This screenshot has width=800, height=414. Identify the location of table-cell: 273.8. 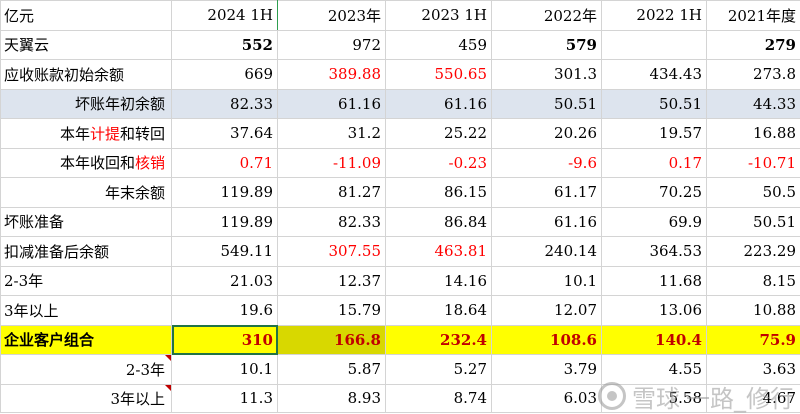
(753, 75).